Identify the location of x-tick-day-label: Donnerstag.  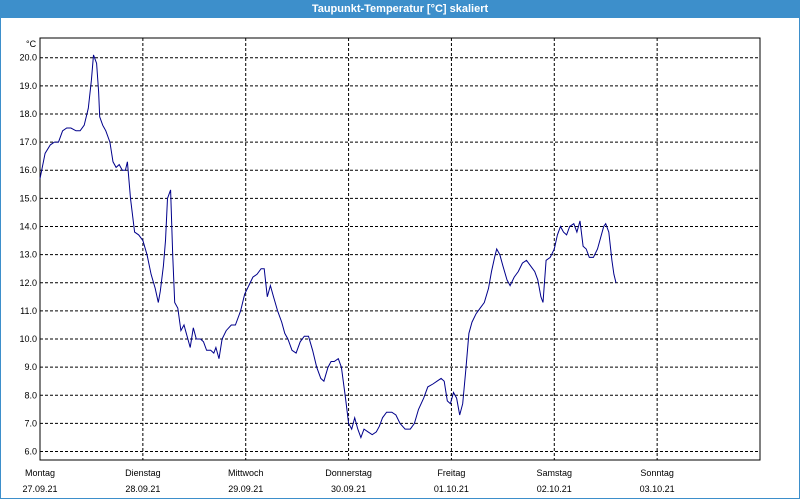
(348, 473).